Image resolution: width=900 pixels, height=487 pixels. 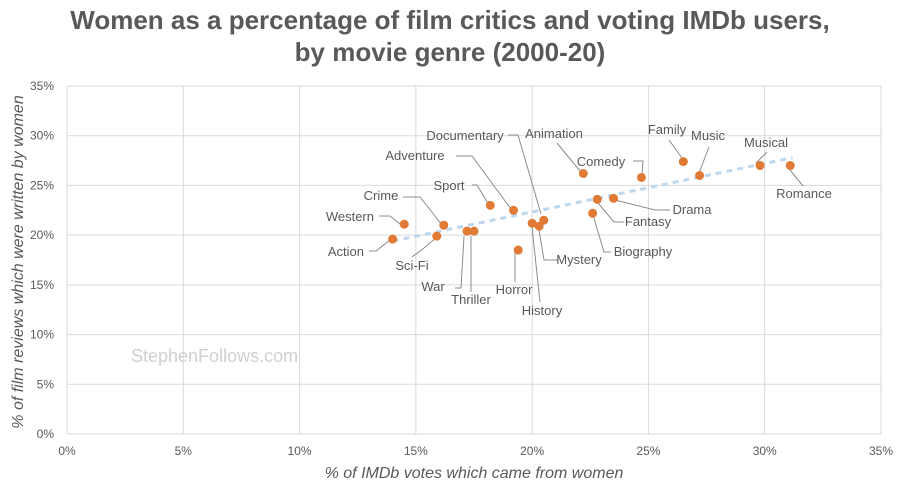 What do you see at coordinates (42, 136) in the screenshot?
I see `y-tick-label: 30%` at bounding box center [42, 136].